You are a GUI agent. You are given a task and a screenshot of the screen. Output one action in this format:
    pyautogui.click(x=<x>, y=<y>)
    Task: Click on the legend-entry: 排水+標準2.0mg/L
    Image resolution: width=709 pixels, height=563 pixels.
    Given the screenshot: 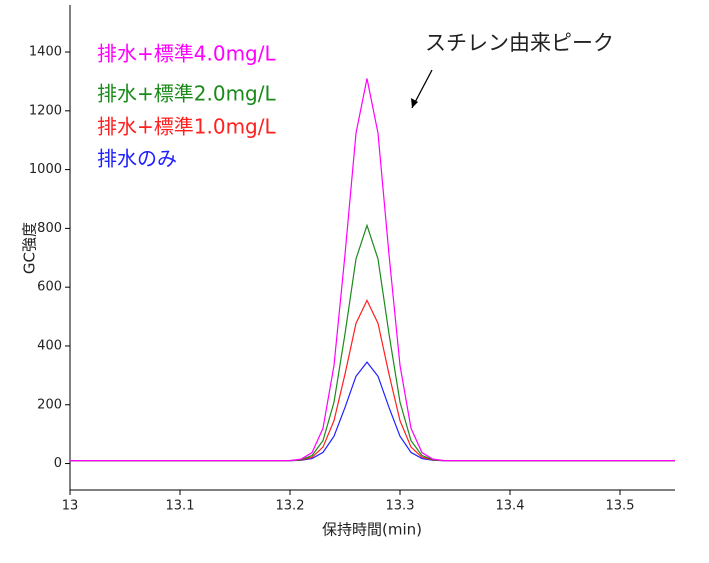 What is the action you would take?
    pyautogui.click(x=186, y=94)
    